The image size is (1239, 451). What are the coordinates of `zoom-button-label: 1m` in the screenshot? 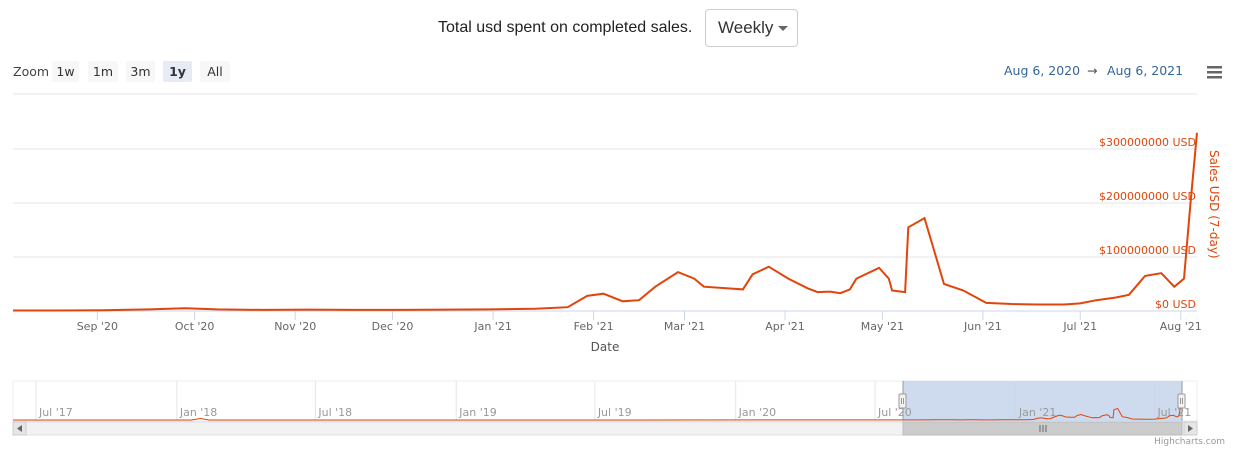 It's located at (103, 71).